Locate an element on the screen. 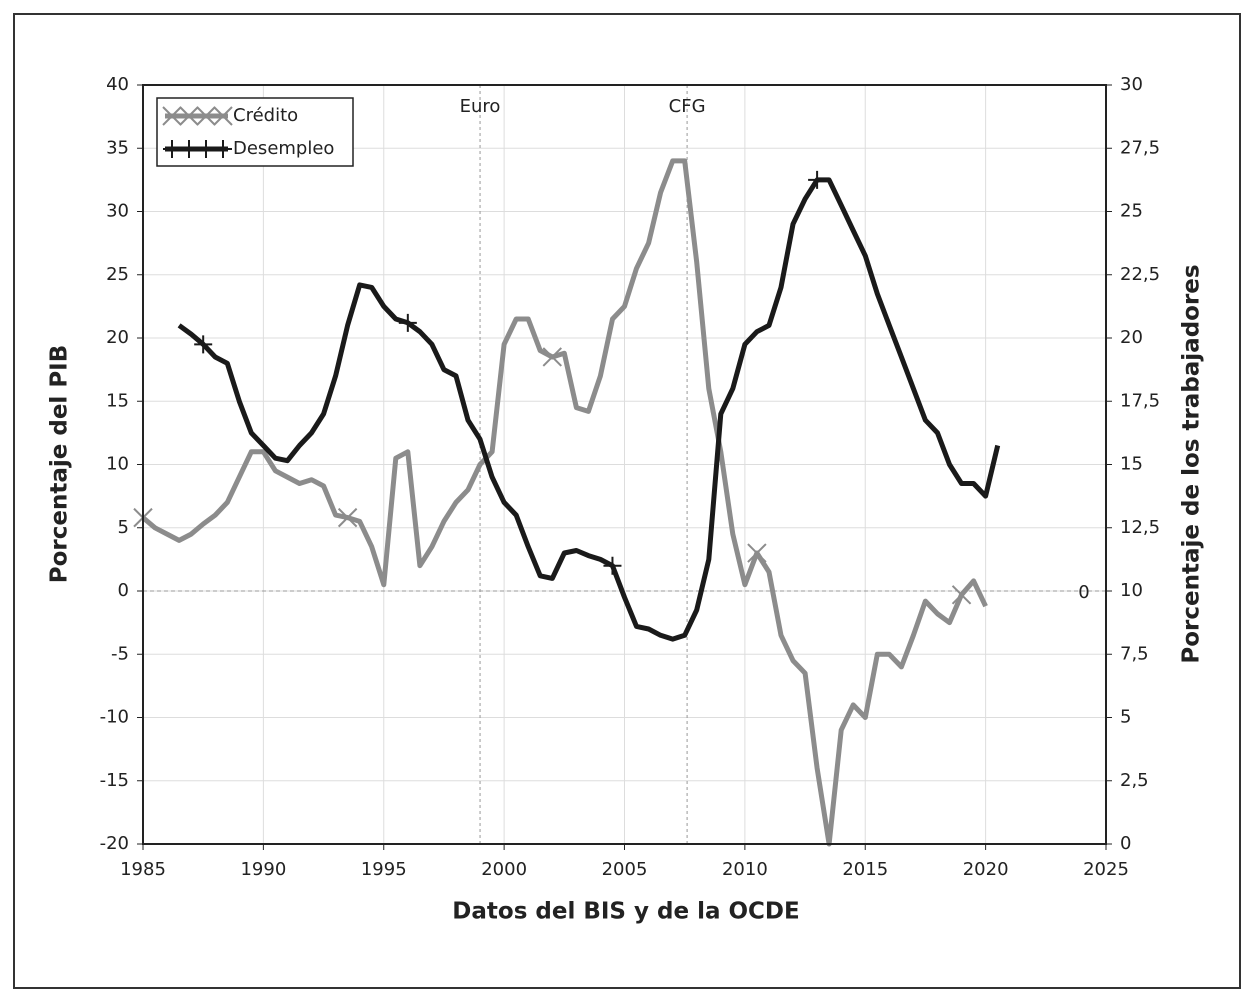  legend: Crédito Desempleo is located at coordinates (255, 132).